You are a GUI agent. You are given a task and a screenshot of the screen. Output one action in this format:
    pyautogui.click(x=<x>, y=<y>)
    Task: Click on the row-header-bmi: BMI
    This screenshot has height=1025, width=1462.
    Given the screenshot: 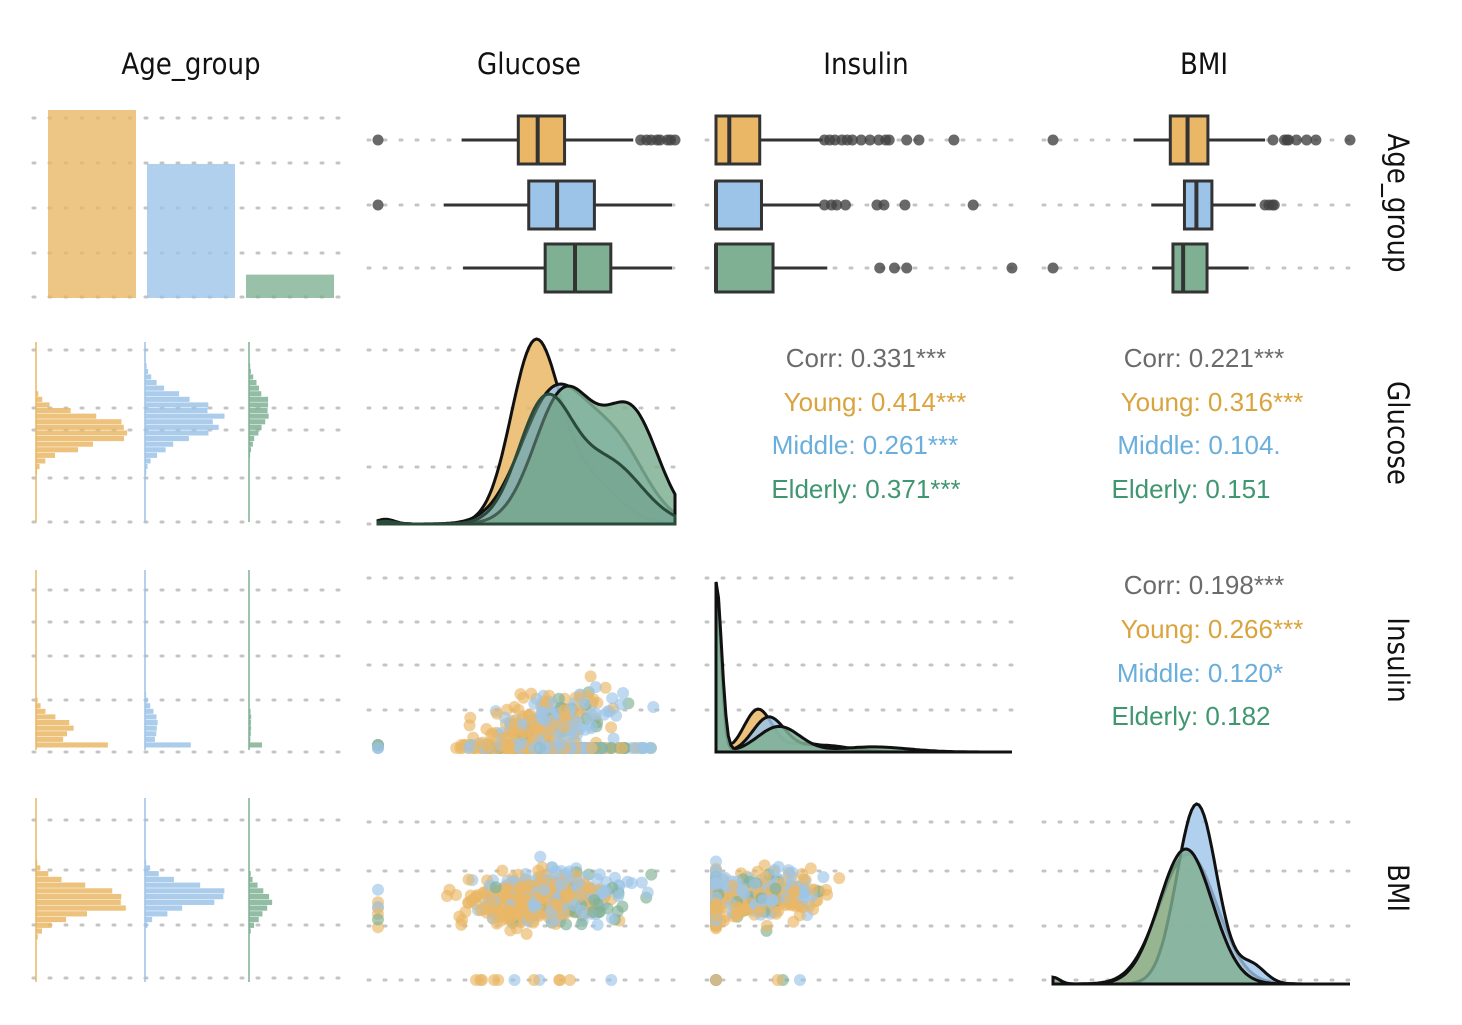 What is the action you would take?
    pyautogui.click(x=1398, y=888)
    